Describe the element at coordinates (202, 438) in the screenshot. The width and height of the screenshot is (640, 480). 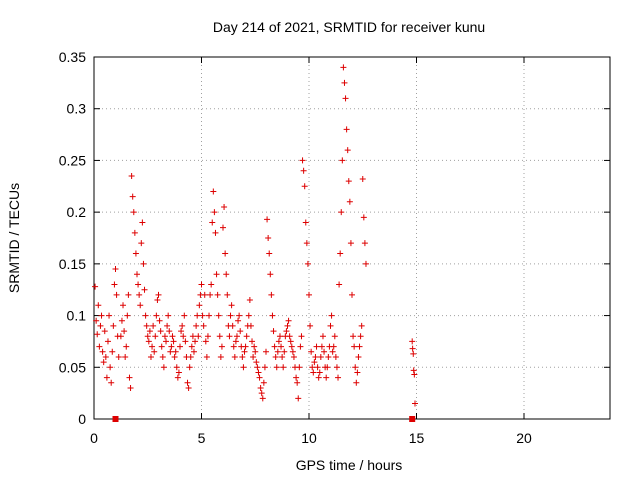
I see `x-tick-label: 5` at that location.